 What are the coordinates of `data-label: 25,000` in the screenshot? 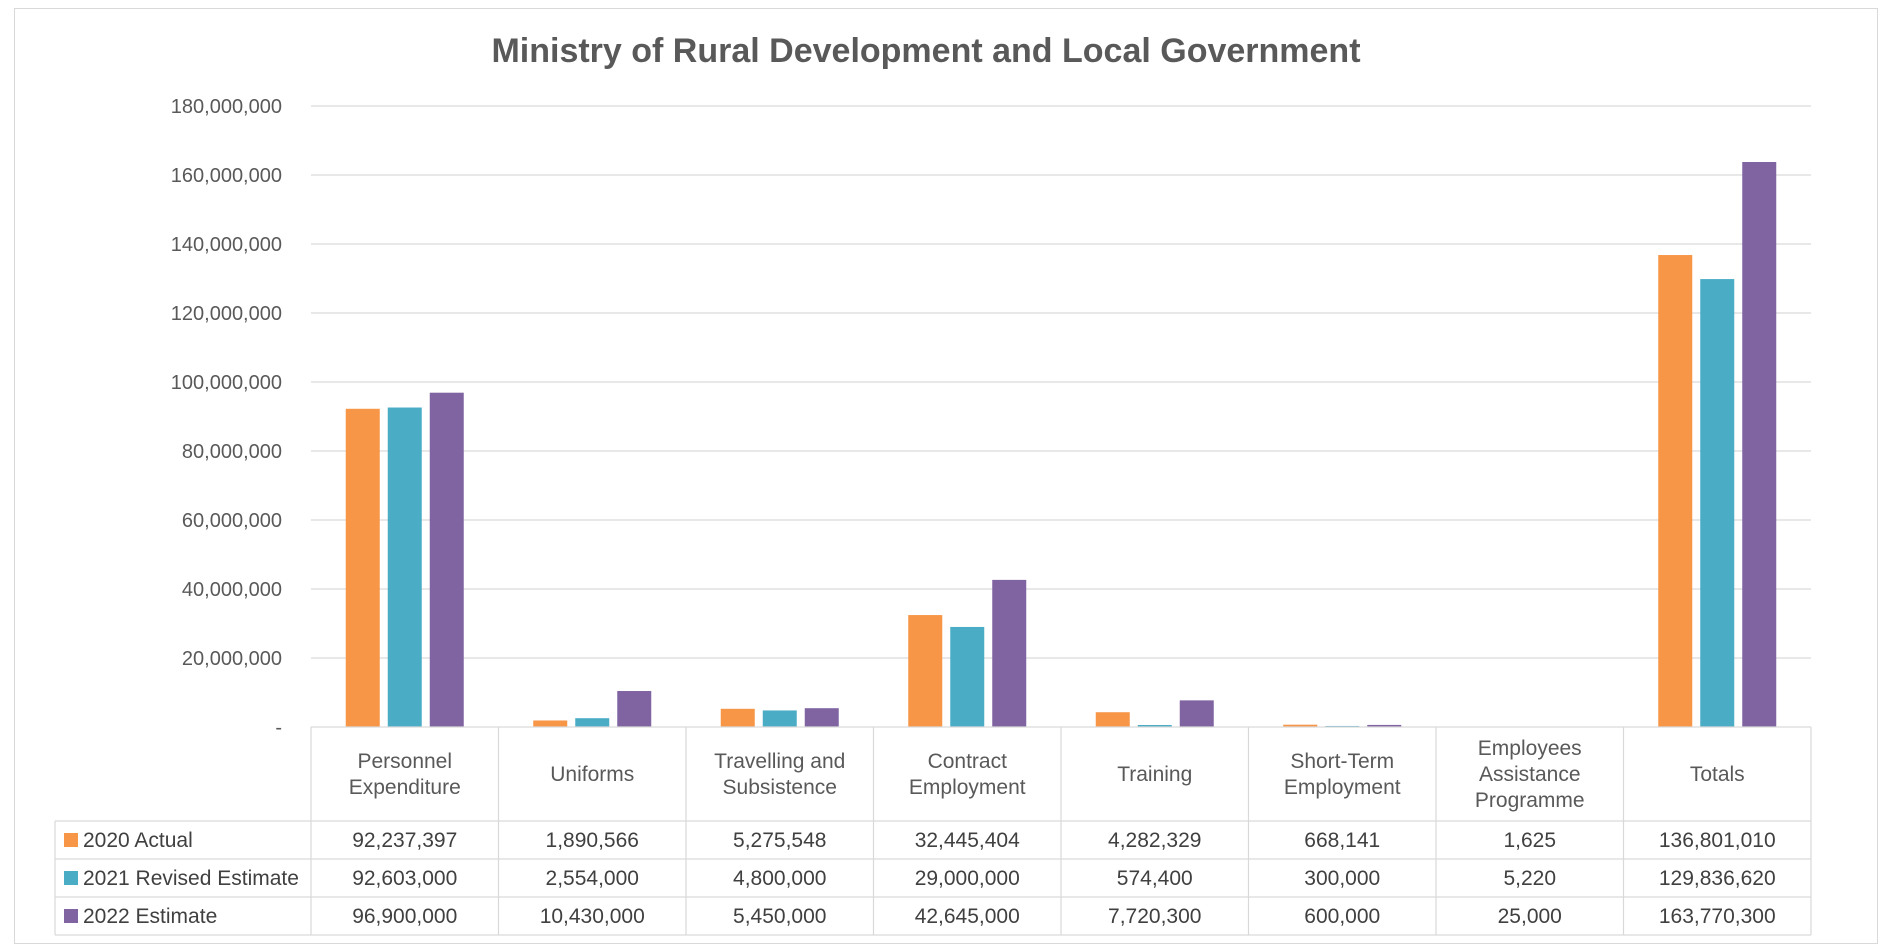 It's located at (1530, 916).